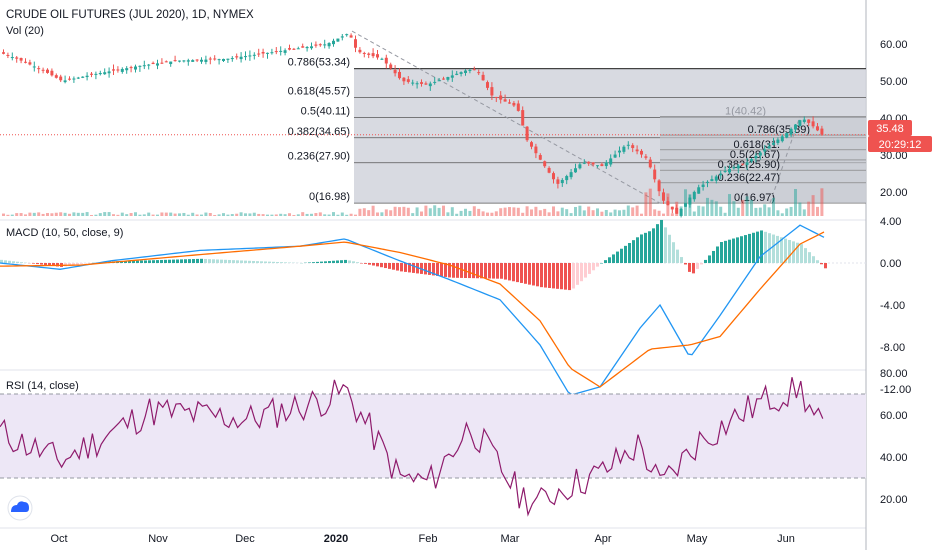 The height and width of the screenshot is (555, 932). I want to click on tradingview-cloud-icon, so click(20, 508).